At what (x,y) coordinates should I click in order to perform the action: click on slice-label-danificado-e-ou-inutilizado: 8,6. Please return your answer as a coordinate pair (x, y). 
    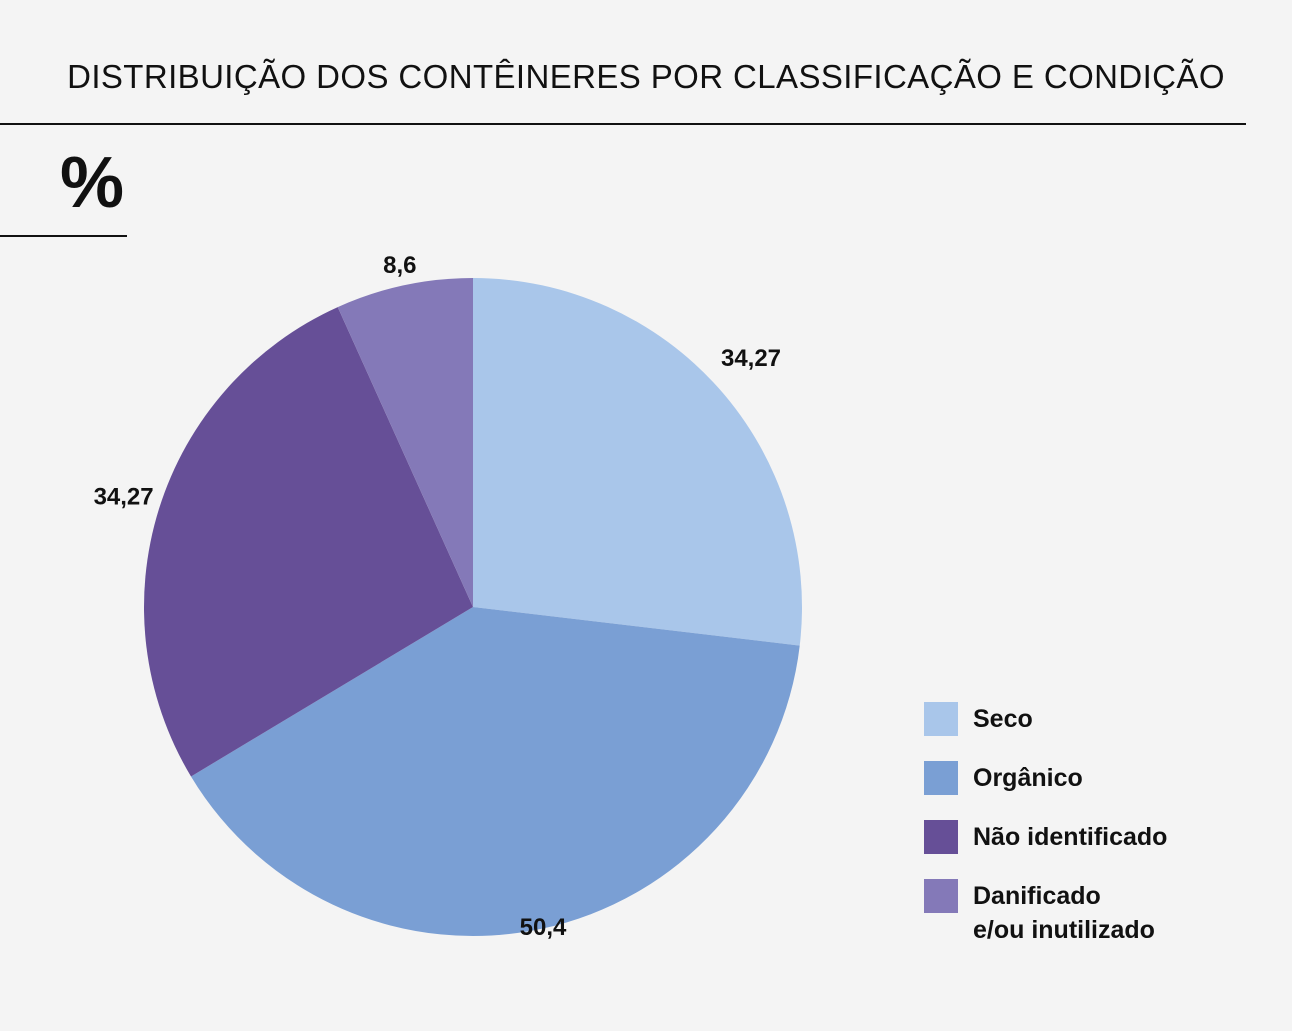
    Looking at the image, I should click on (399, 265).